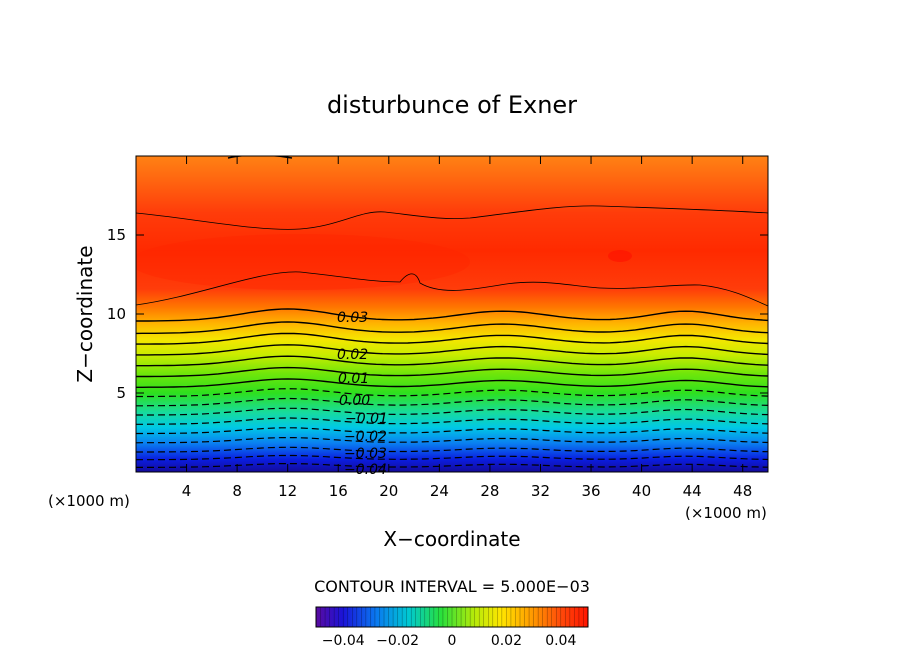 The width and height of the screenshot is (904, 654). Describe the element at coordinates (452, 586) in the screenshot. I see `contour-interval-text: CONTOUR INTERVAL = 5.000E−03` at that location.